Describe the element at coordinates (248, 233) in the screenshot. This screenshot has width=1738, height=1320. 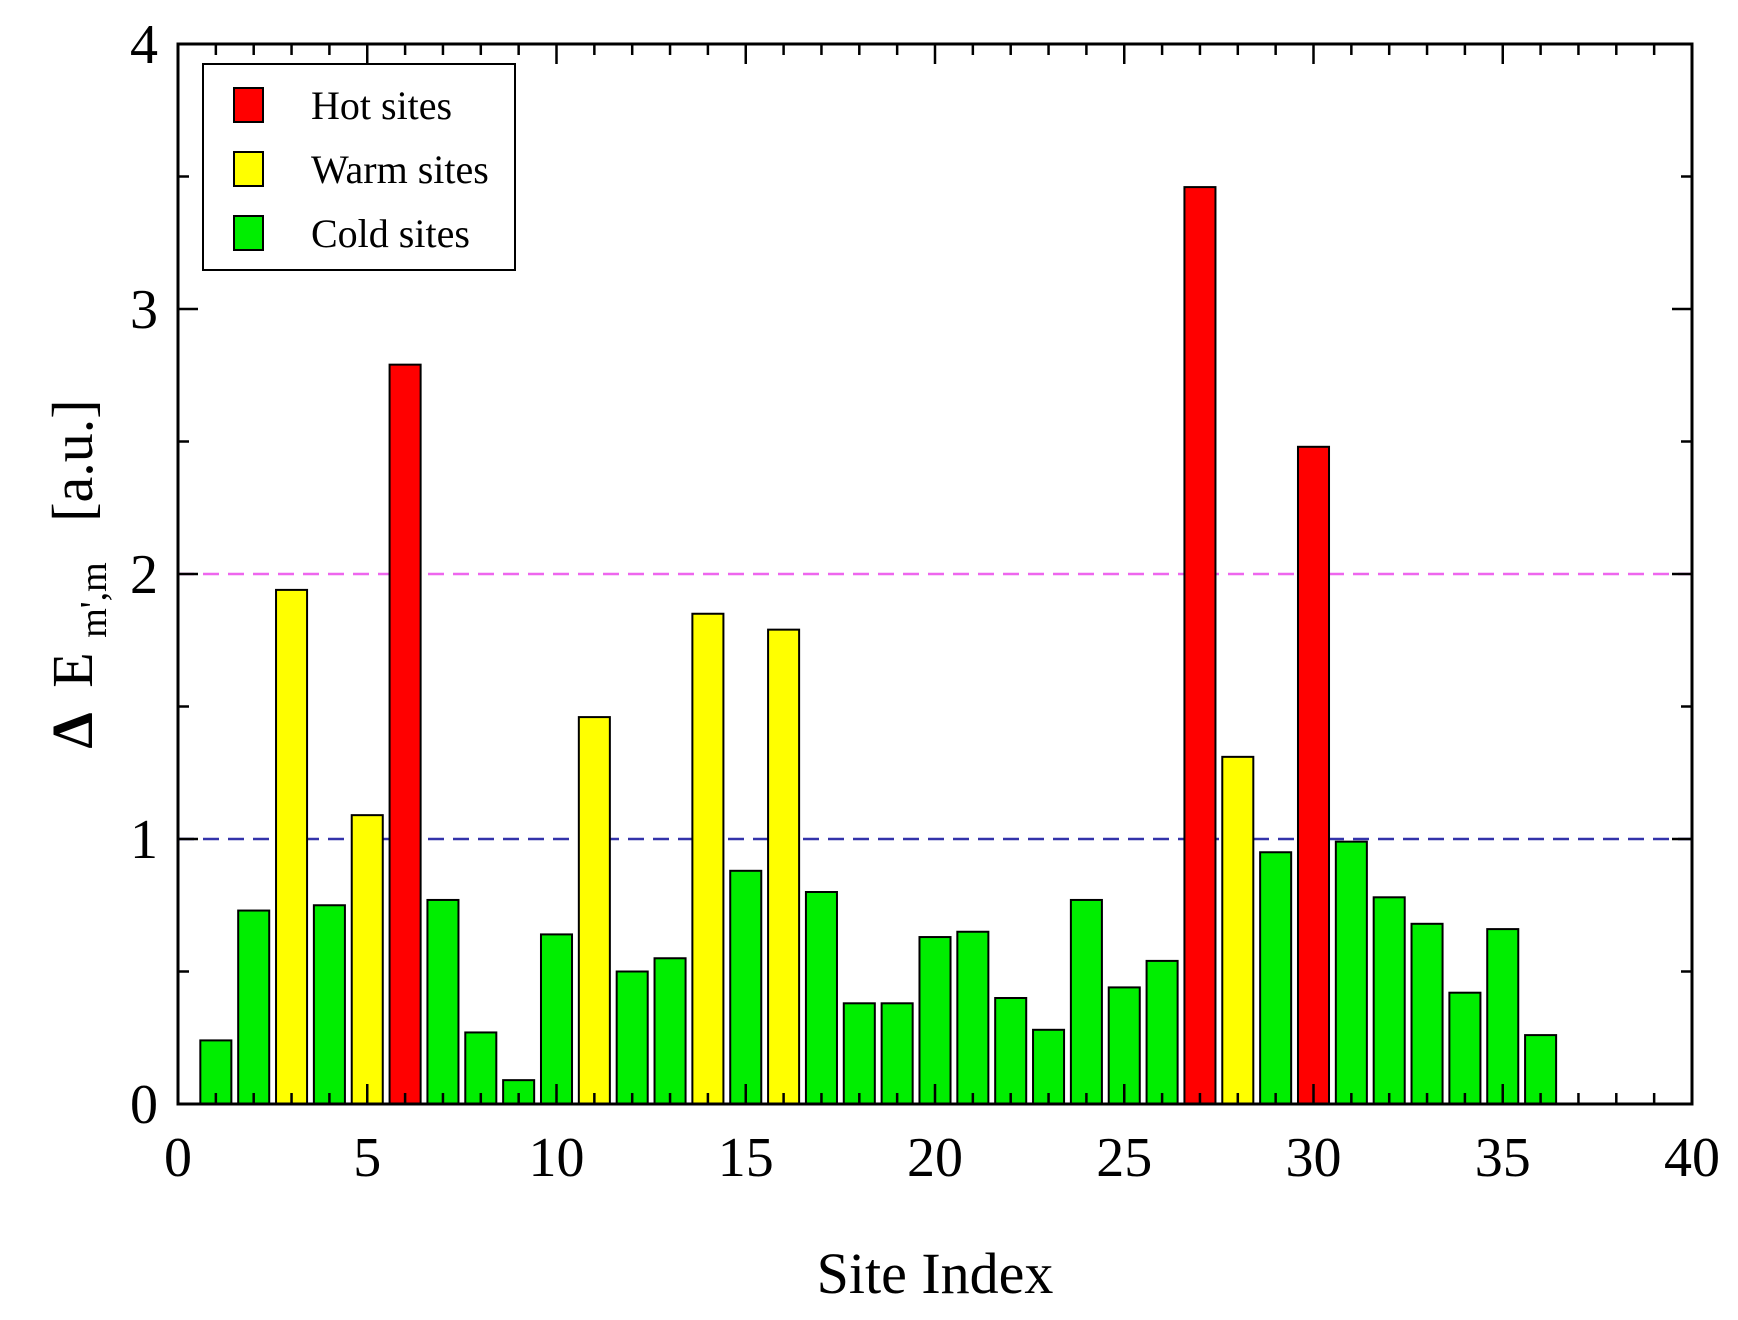
I see `legend-swatch-cold` at that location.